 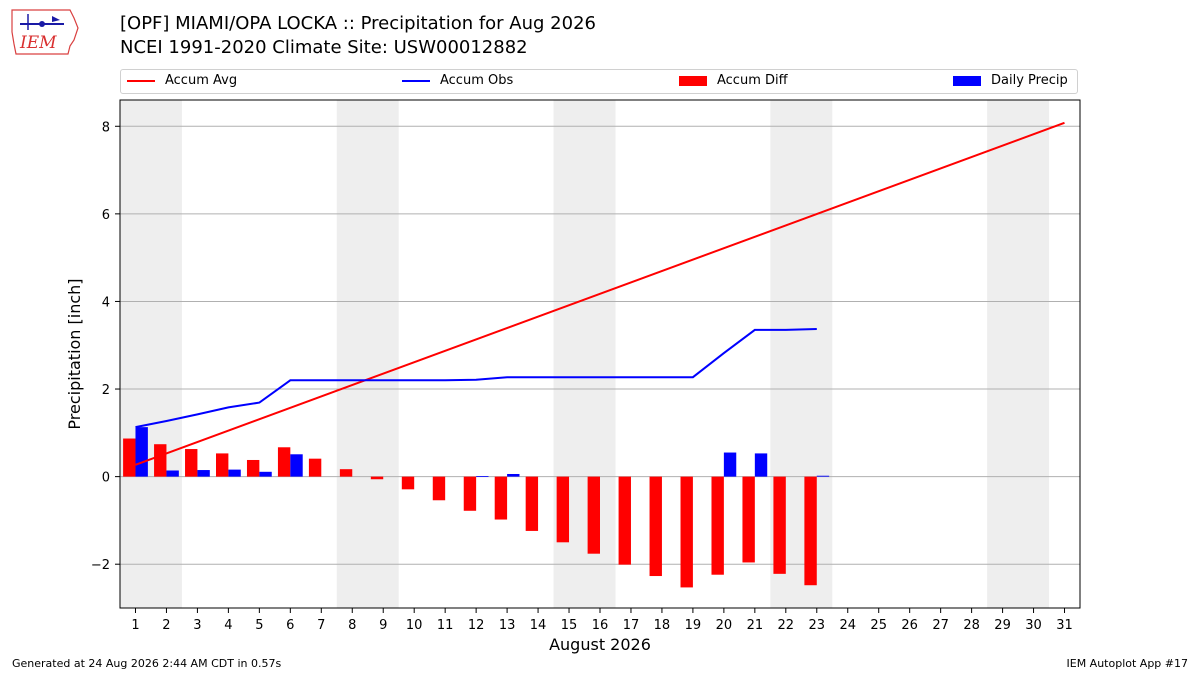 I want to click on legend-swatch-accum-obs, so click(x=416, y=80).